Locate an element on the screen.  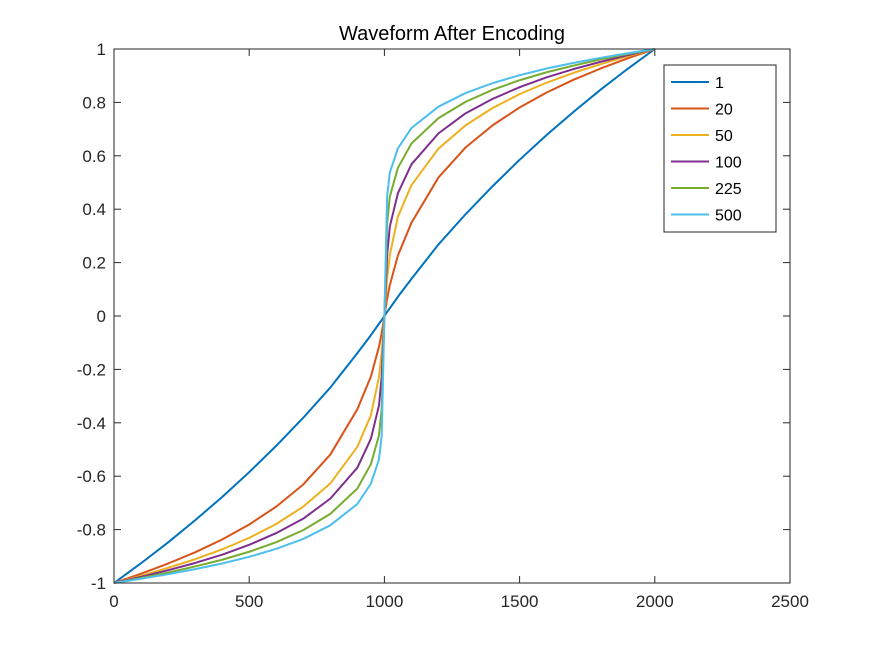
legend-label-1: 1 is located at coordinates (719, 83).